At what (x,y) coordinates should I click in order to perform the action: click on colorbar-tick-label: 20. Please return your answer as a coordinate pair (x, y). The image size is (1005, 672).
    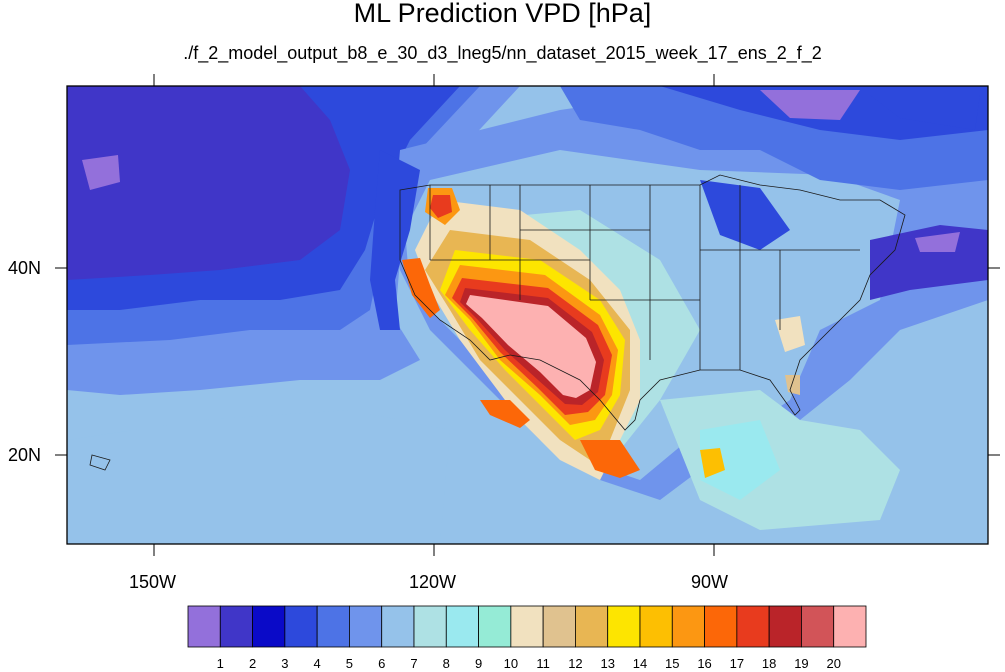
    Looking at the image, I should click on (833, 663).